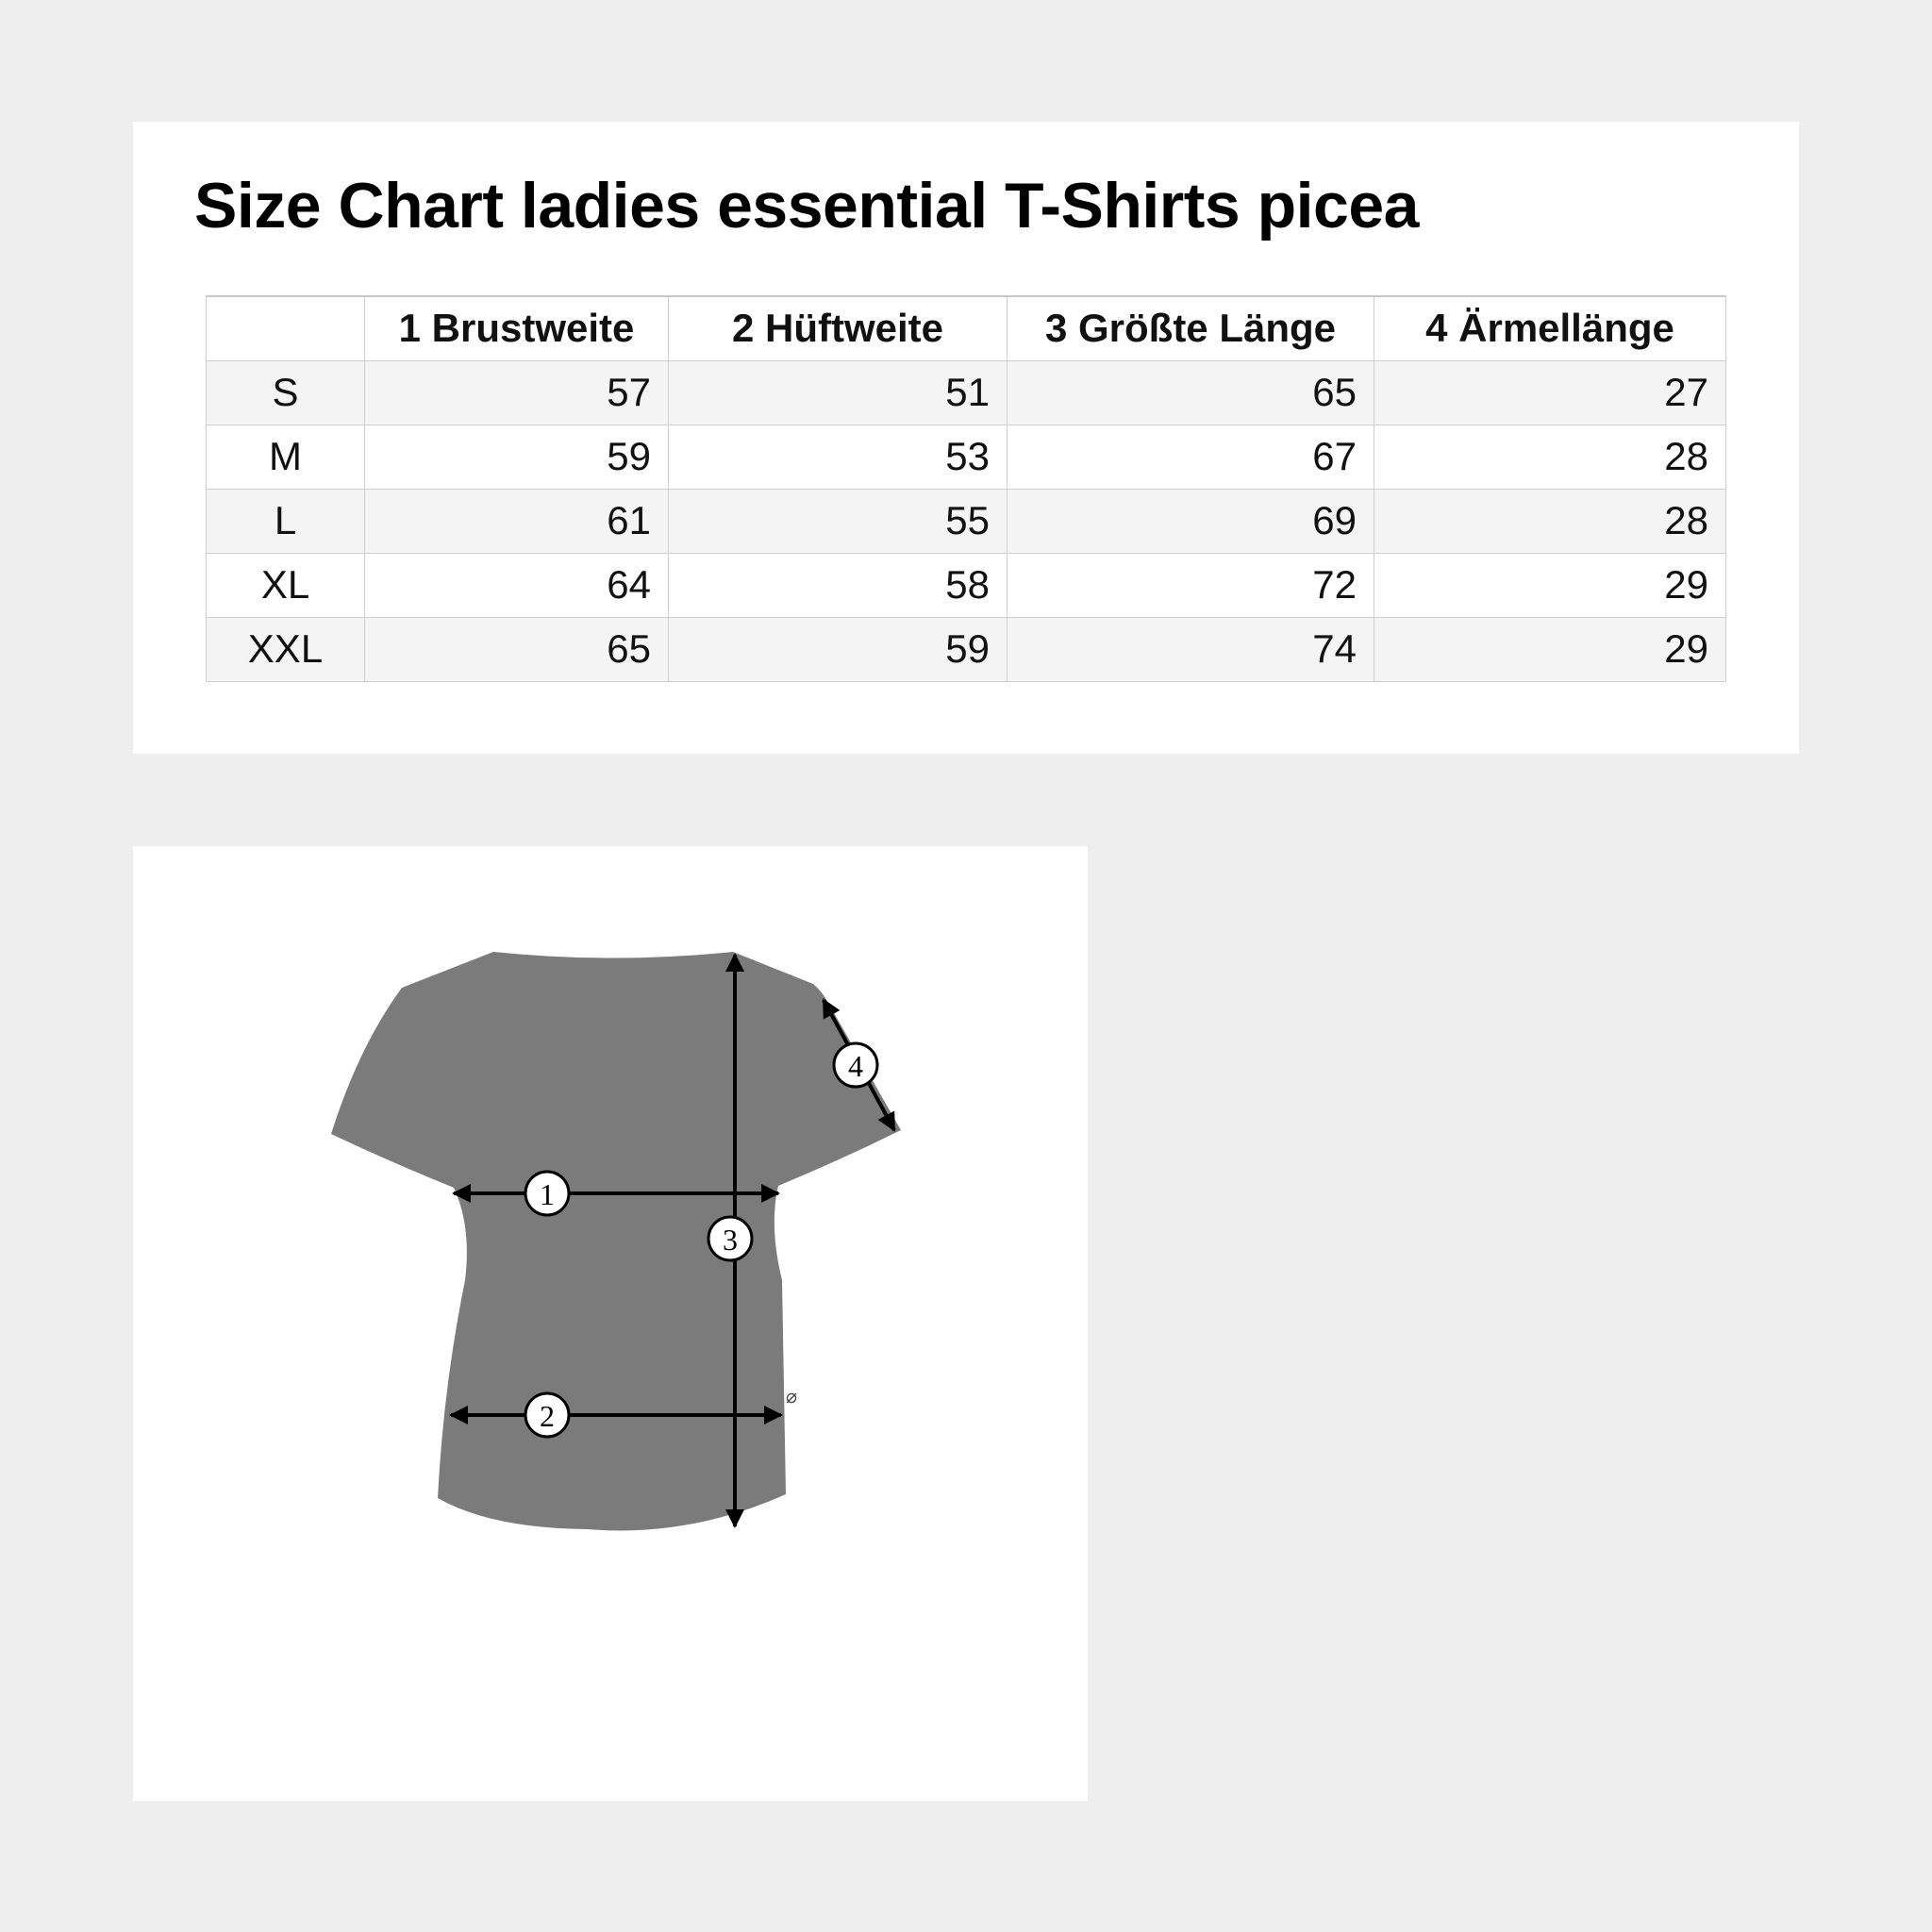 Image resolution: width=1932 pixels, height=1932 pixels. Describe the element at coordinates (285, 457) in the screenshot. I see `size-cell: M` at that location.